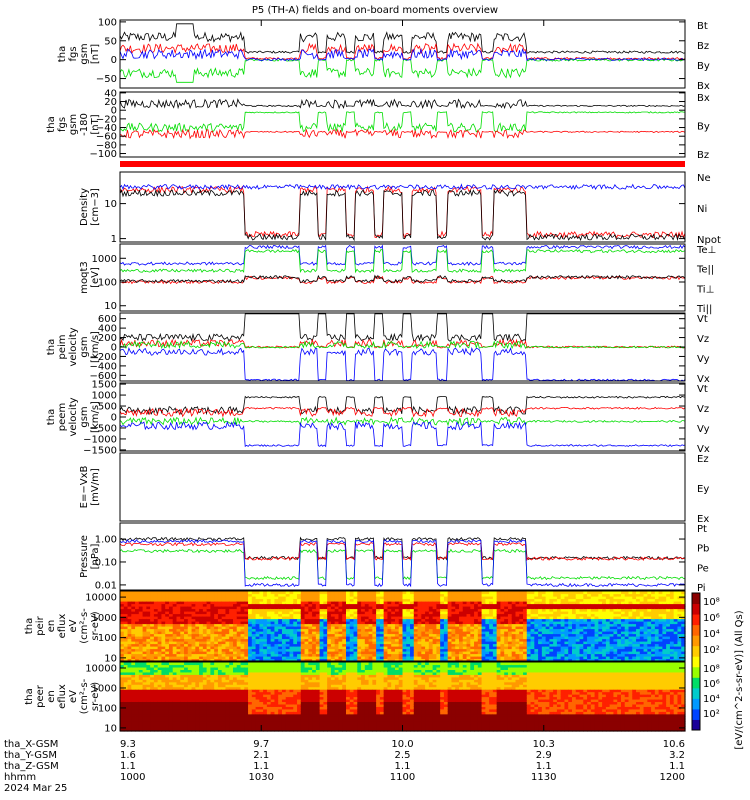 Image resolution: width=750 pixels, height=800 pixels. Describe the element at coordinates (672, 777) in the screenshot. I see `xtick-hhmm: 1200` at that location.